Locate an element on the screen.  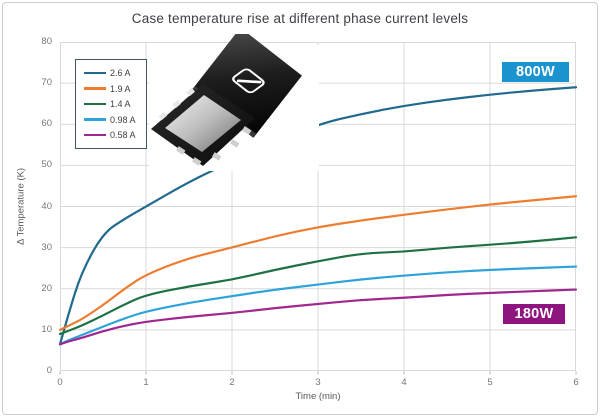
legend-label: 1.9 A is located at coordinates (120, 88).